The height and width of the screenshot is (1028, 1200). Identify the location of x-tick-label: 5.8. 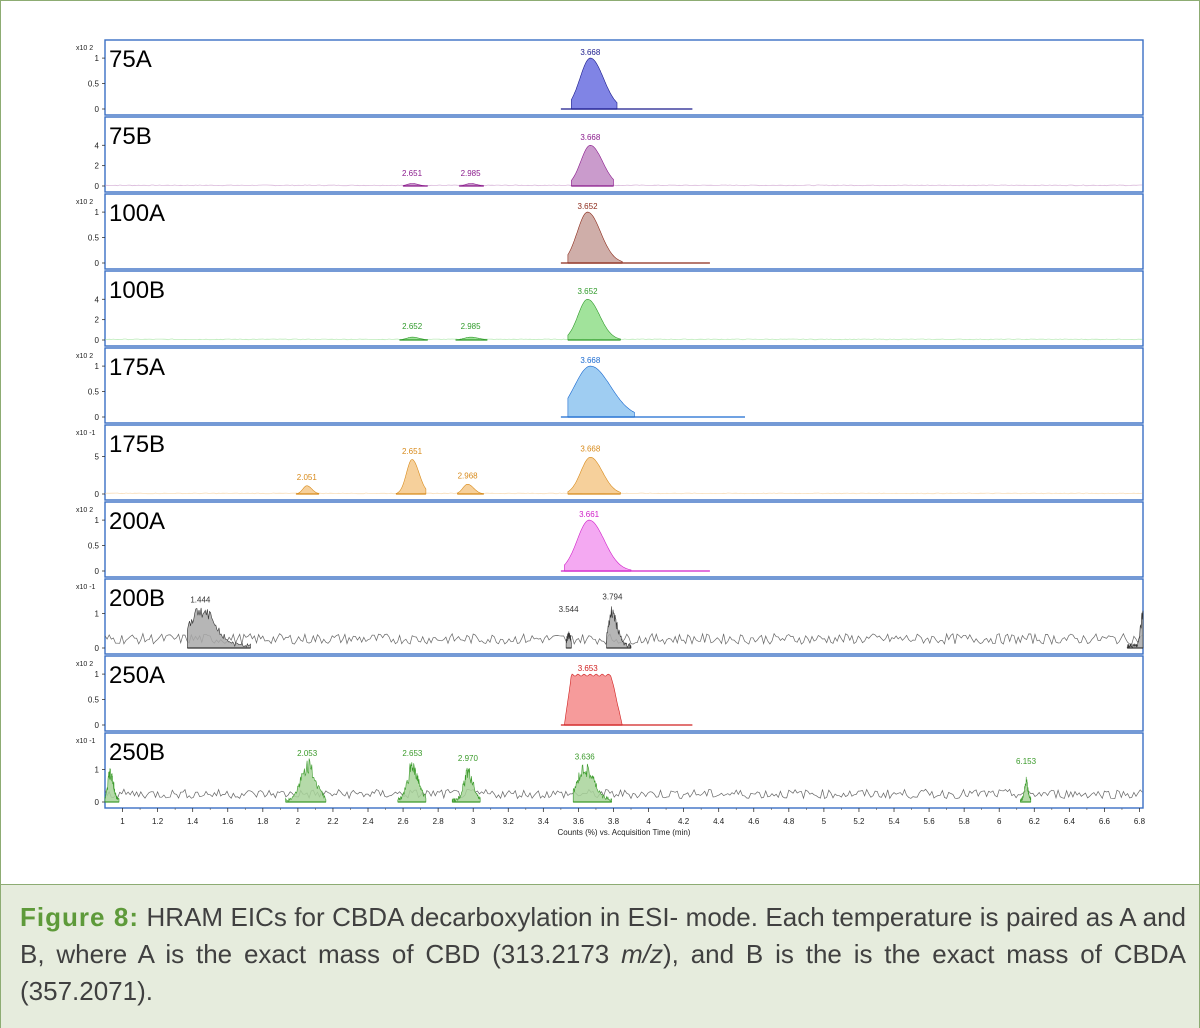
(965, 821).